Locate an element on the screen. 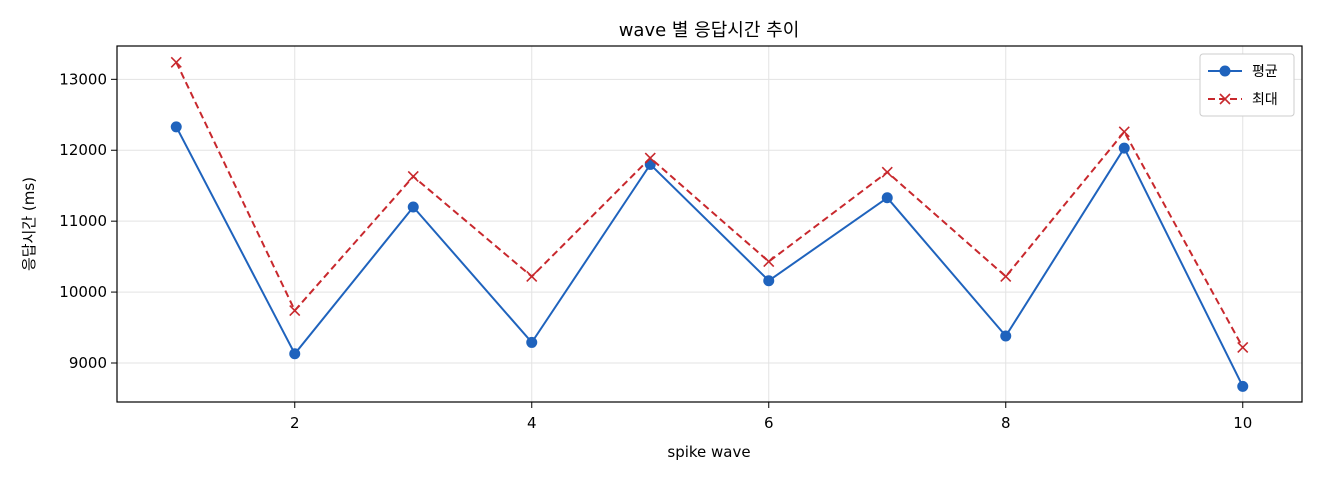 This screenshot has height=480, width=1320. y-axis-label: 응답시간 (ms) is located at coordinates (29, 224).